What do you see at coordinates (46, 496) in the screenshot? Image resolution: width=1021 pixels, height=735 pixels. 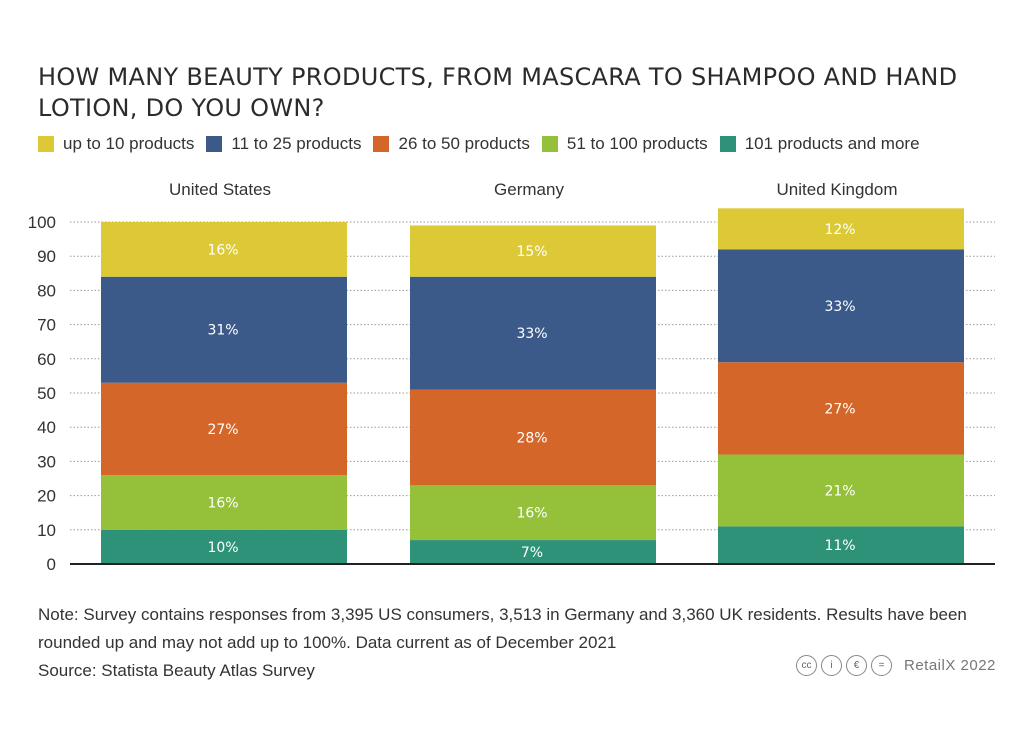 I see `y-tick-label: 20` at bounding box center [46, 496].